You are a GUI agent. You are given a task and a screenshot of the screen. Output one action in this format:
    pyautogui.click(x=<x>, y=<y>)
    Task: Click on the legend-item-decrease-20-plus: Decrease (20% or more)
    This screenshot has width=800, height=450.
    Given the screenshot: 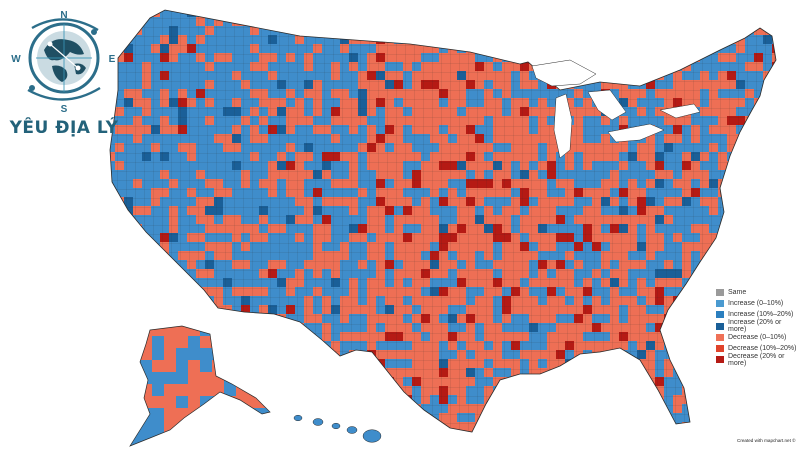 What is the action you would take?
    pyautogui.click(x=758, y=360)
    